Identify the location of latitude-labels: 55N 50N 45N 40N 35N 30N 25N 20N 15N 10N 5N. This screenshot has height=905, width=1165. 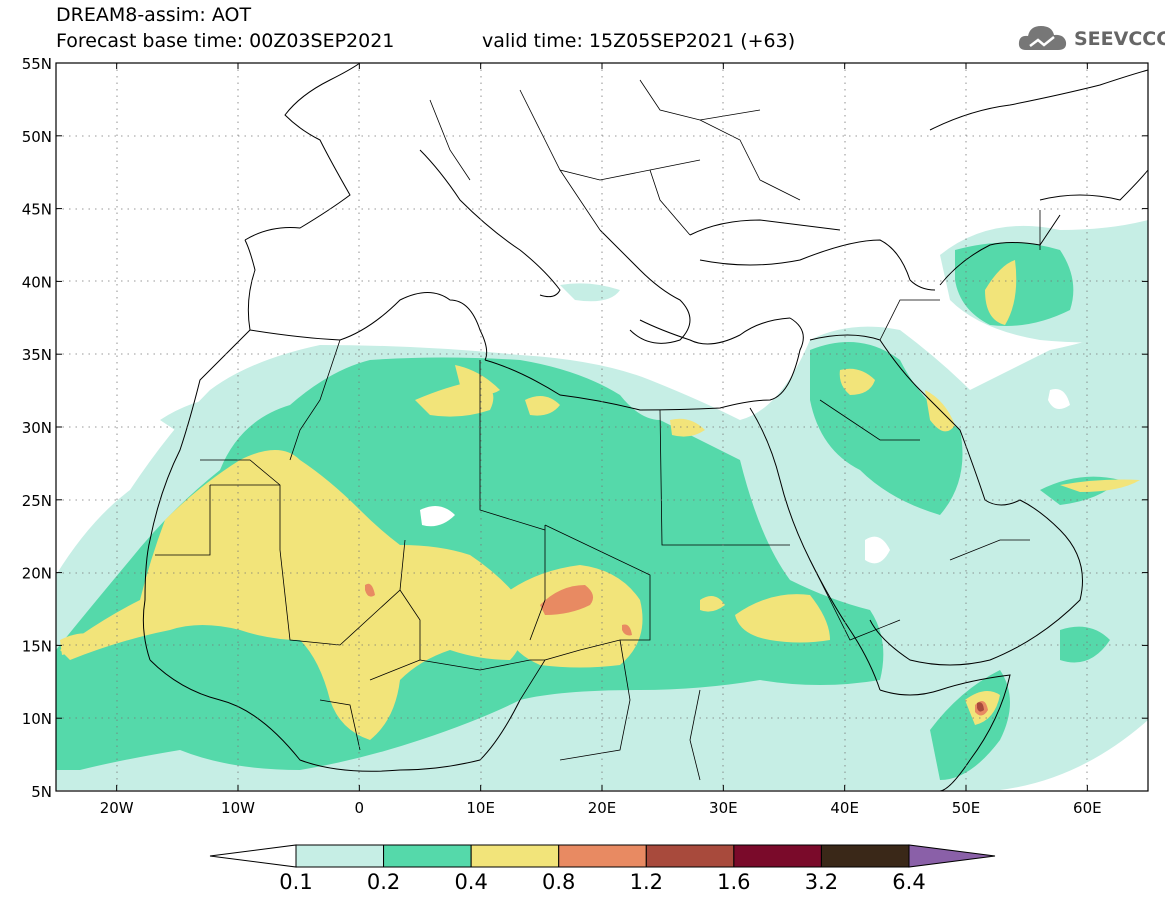
(37, 428).